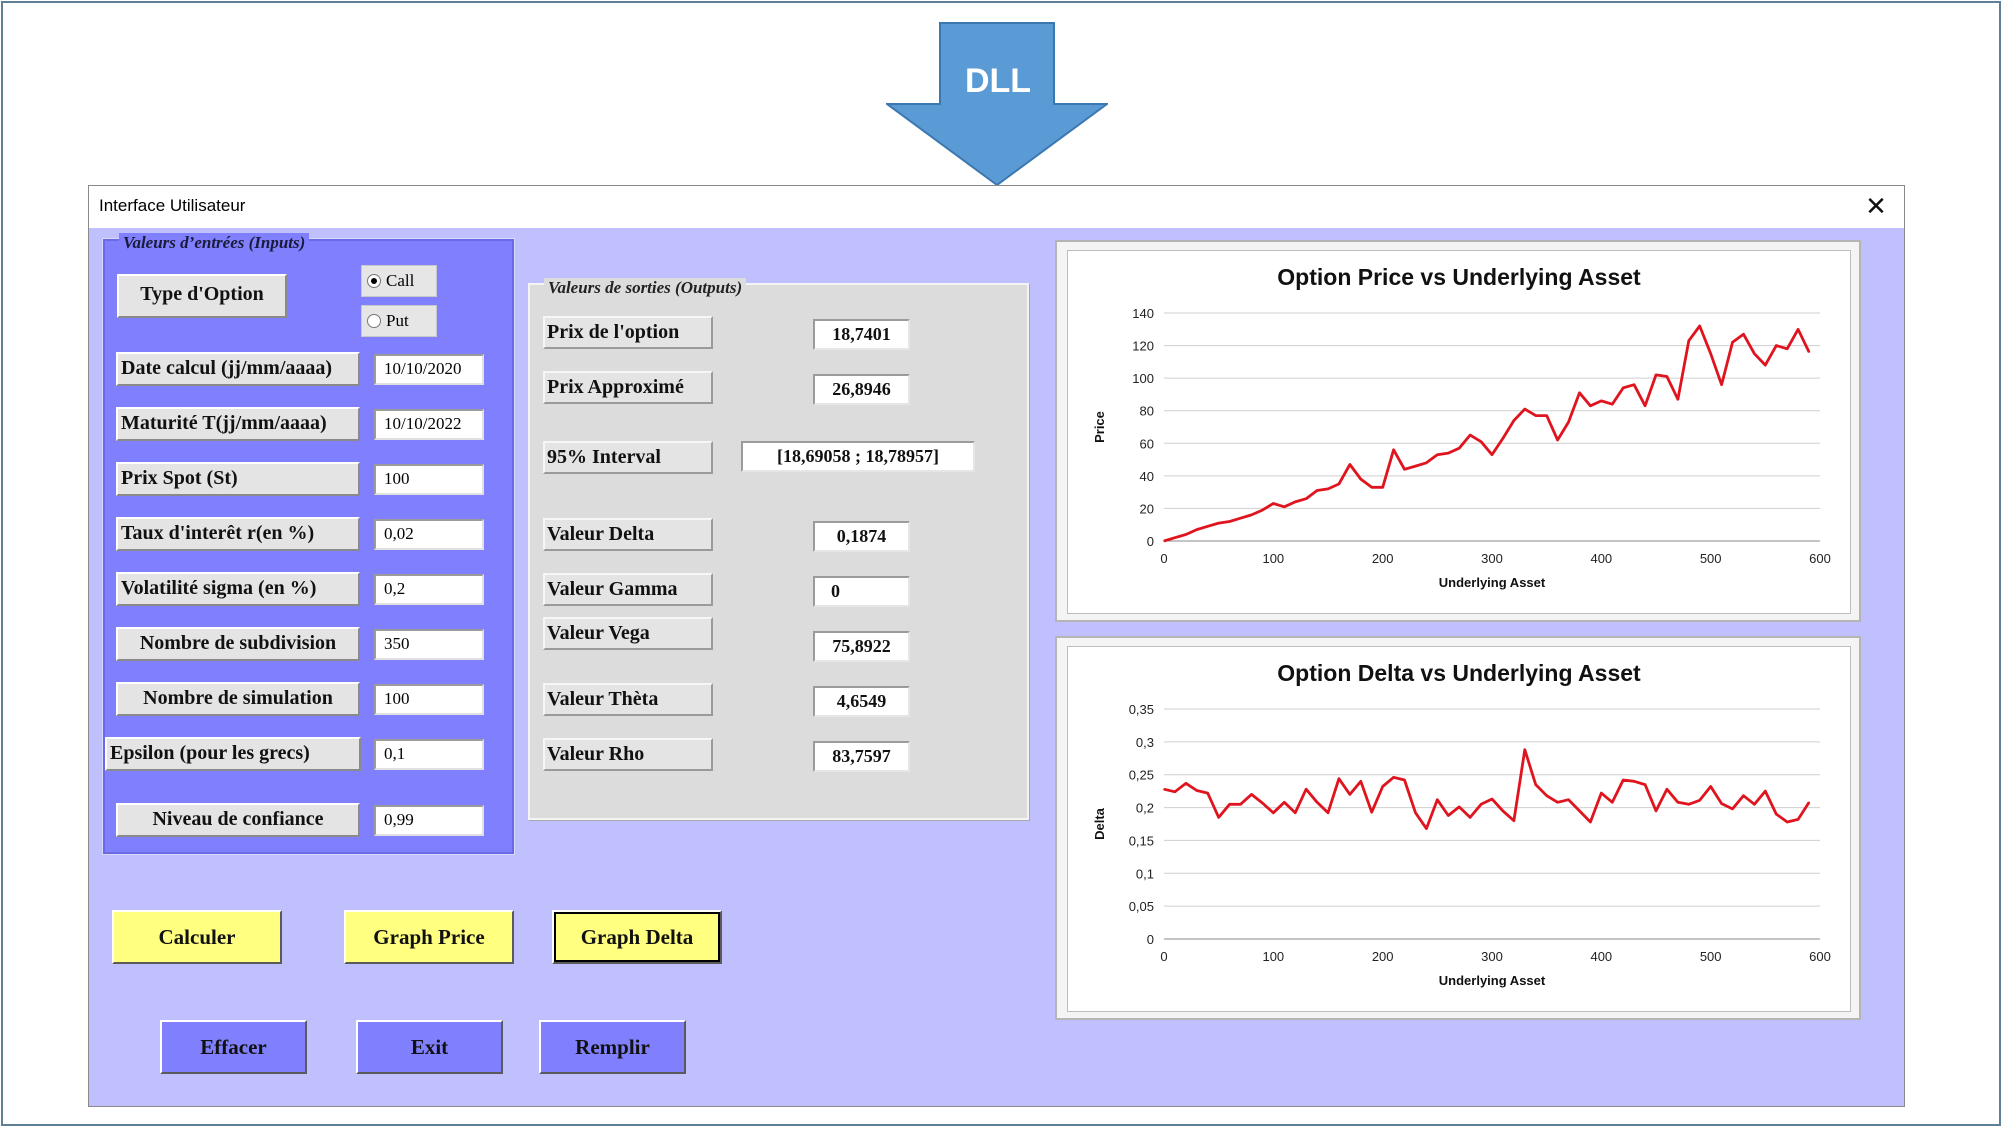 The image size is (2002, 1127). I want to click on delta-label: Valeur Delta, so click(628, 534).